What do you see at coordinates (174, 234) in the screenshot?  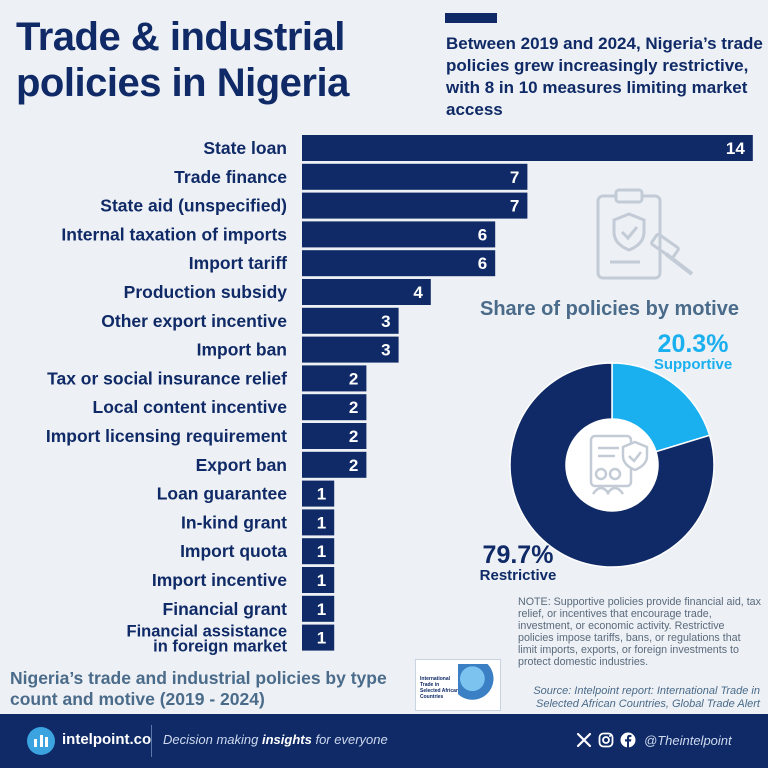 I see `category-label-3: Internal taxation of imports` at bounding box center [174, 234].